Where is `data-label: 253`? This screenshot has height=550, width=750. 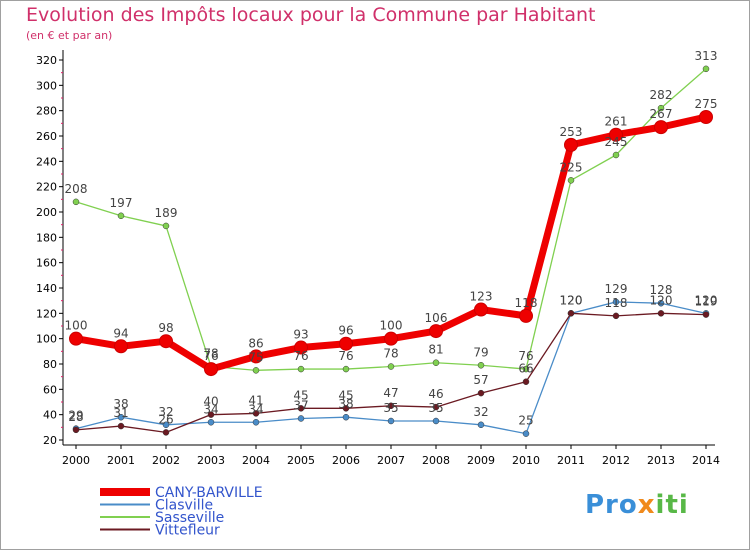
data-label: 253 is located at coordinates (571, 132).